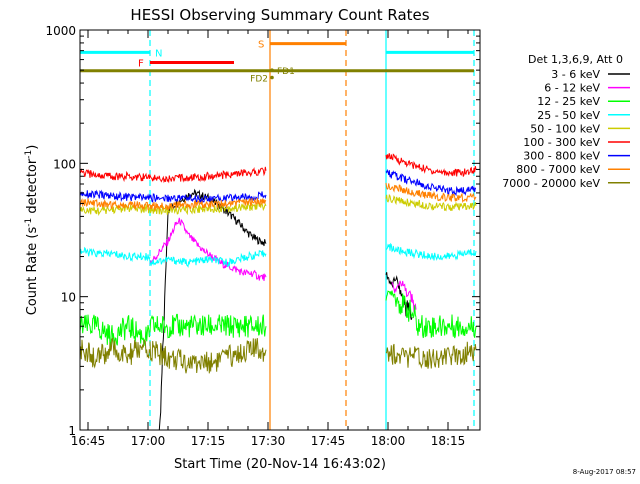 The image size is (640, 484). What do you see at coordinates (328, 441) in the screenshot?
I see `x-tick-label-4: 17:45` at bounding box center [328, 441].